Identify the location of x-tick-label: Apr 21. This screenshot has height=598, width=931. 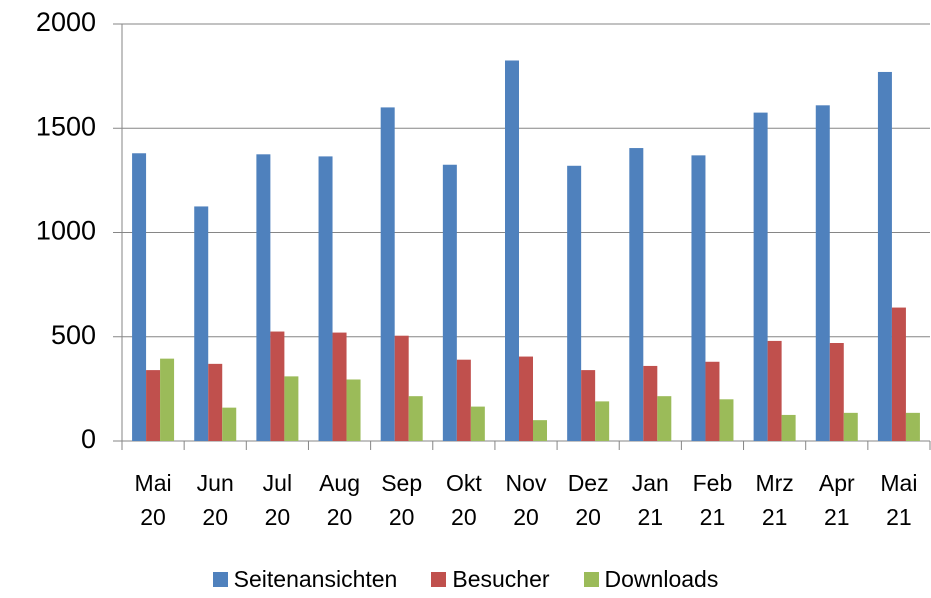
(836, 500).